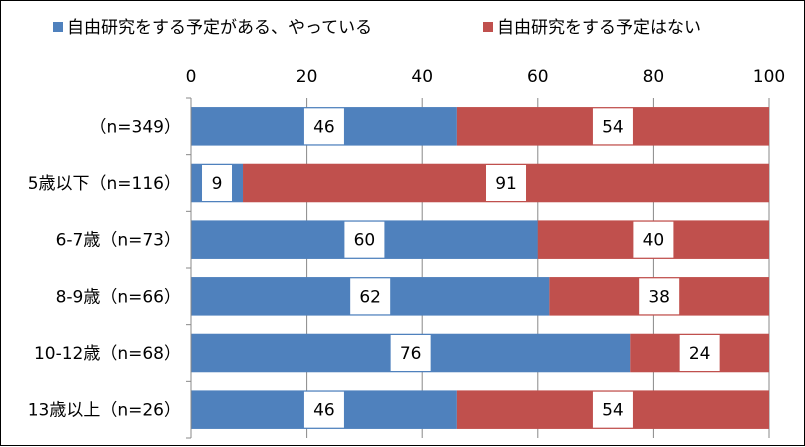 The height and width of the screenshot is (447, 805). Describe the element at coordinates (118, 241) in the screenshot. I see `category-label-2: 6-7歳（n=73）` at that location.